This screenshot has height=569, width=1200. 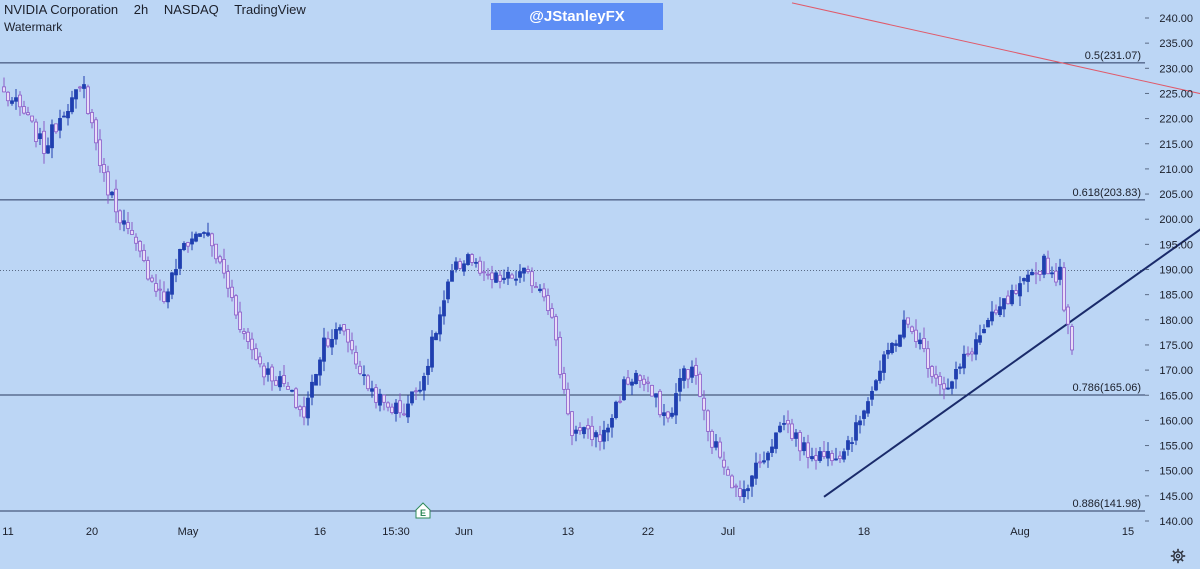 What do you see at coordinates (161, 9) in the screenshot?
I see `chart-header: NVIDIA Corporation 2h NASDAQ TradingView` at bounding box center [161, 9].